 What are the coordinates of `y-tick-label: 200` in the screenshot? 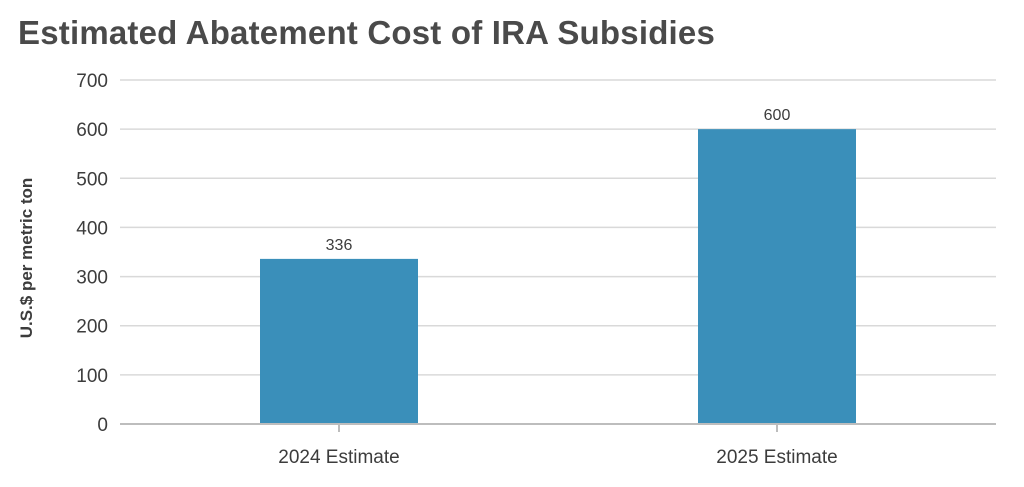 It's located at (92, 327).